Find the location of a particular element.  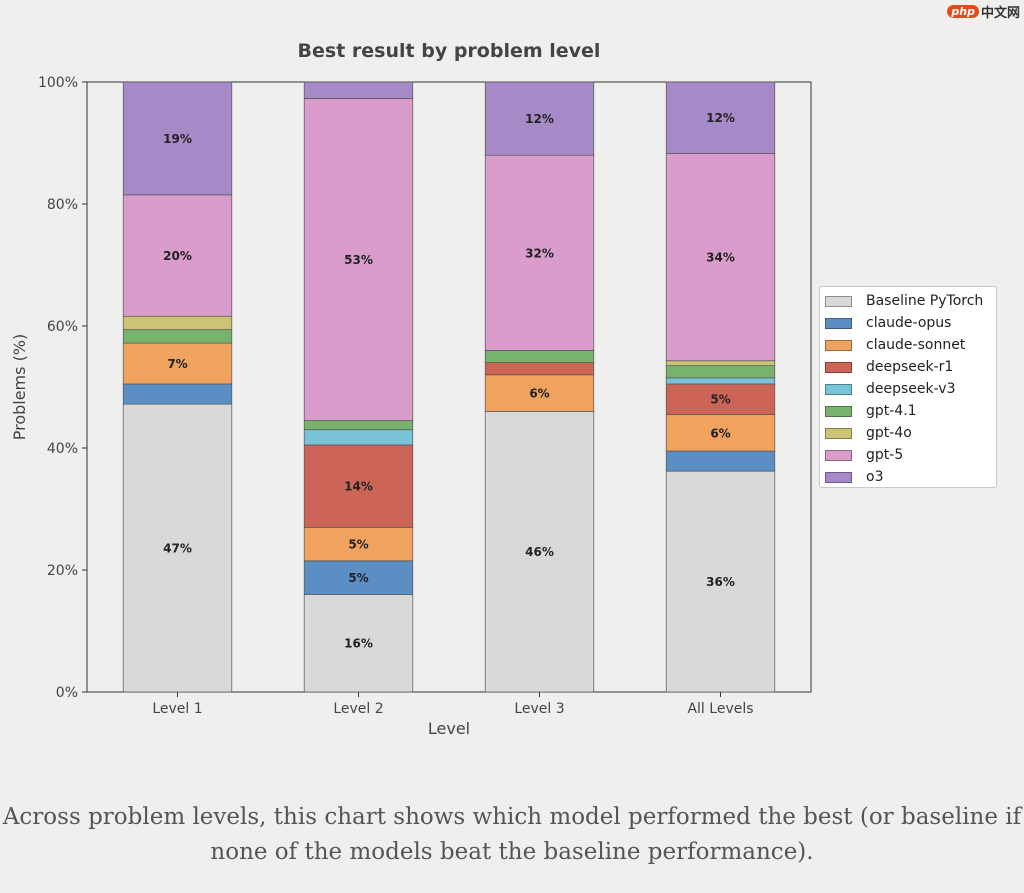

x-tick-label: All Levels is located at coordinates (720, 709).